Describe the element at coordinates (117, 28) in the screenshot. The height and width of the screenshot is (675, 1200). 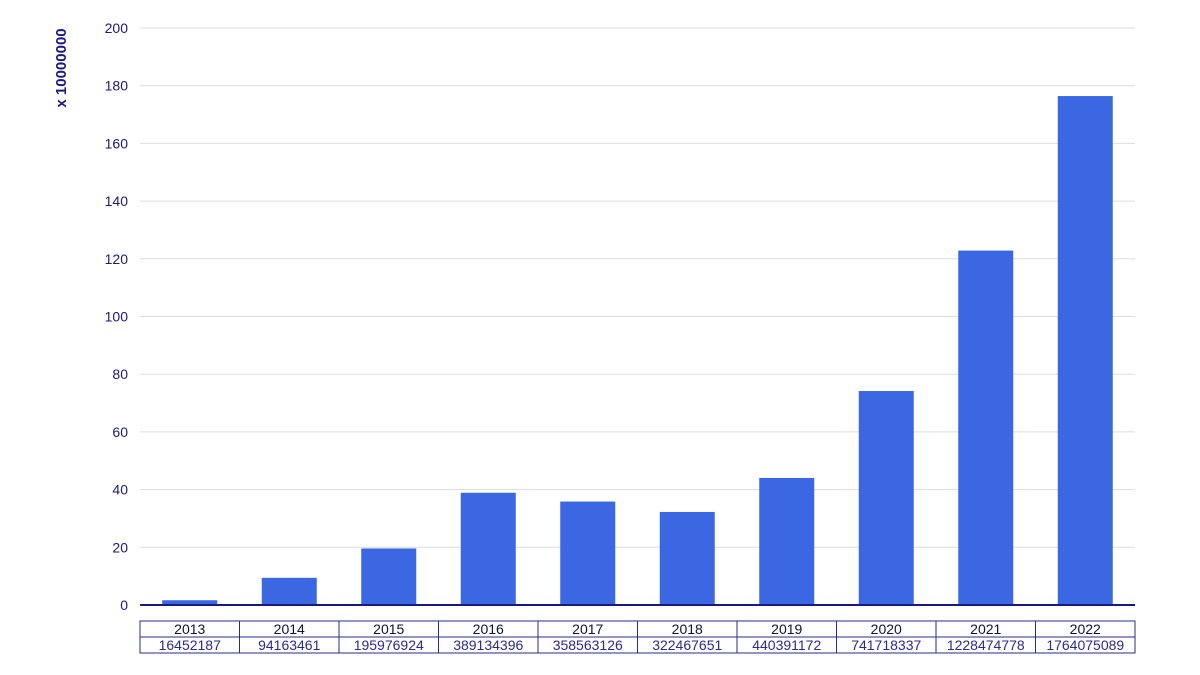
I see `y-tick-label: 200` at that location.